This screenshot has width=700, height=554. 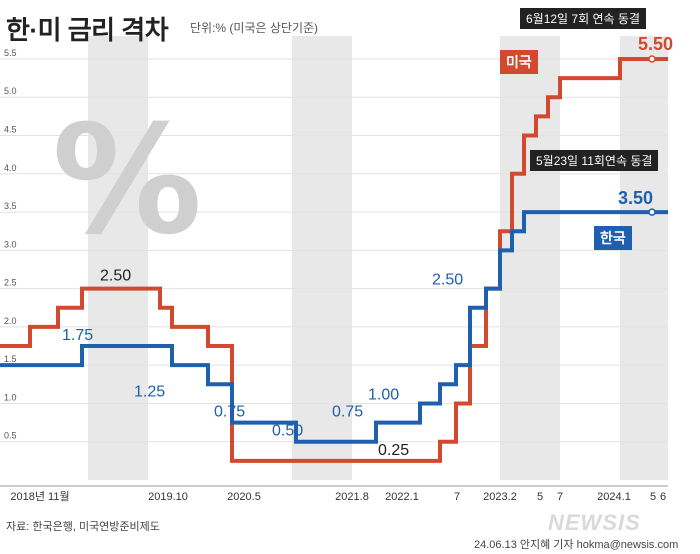 I want to click on value-label-2: 1.25, so click(x=149, y=391).